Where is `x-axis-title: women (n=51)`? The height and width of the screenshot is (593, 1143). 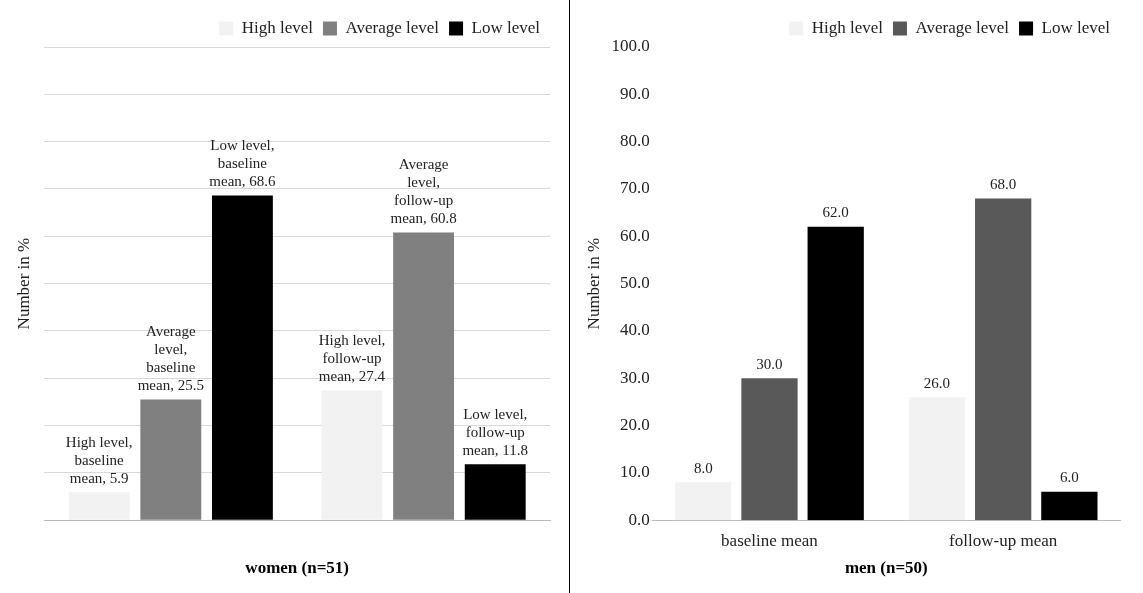 x-axis-title: women (n=51) is located at coordinates (297, 568).